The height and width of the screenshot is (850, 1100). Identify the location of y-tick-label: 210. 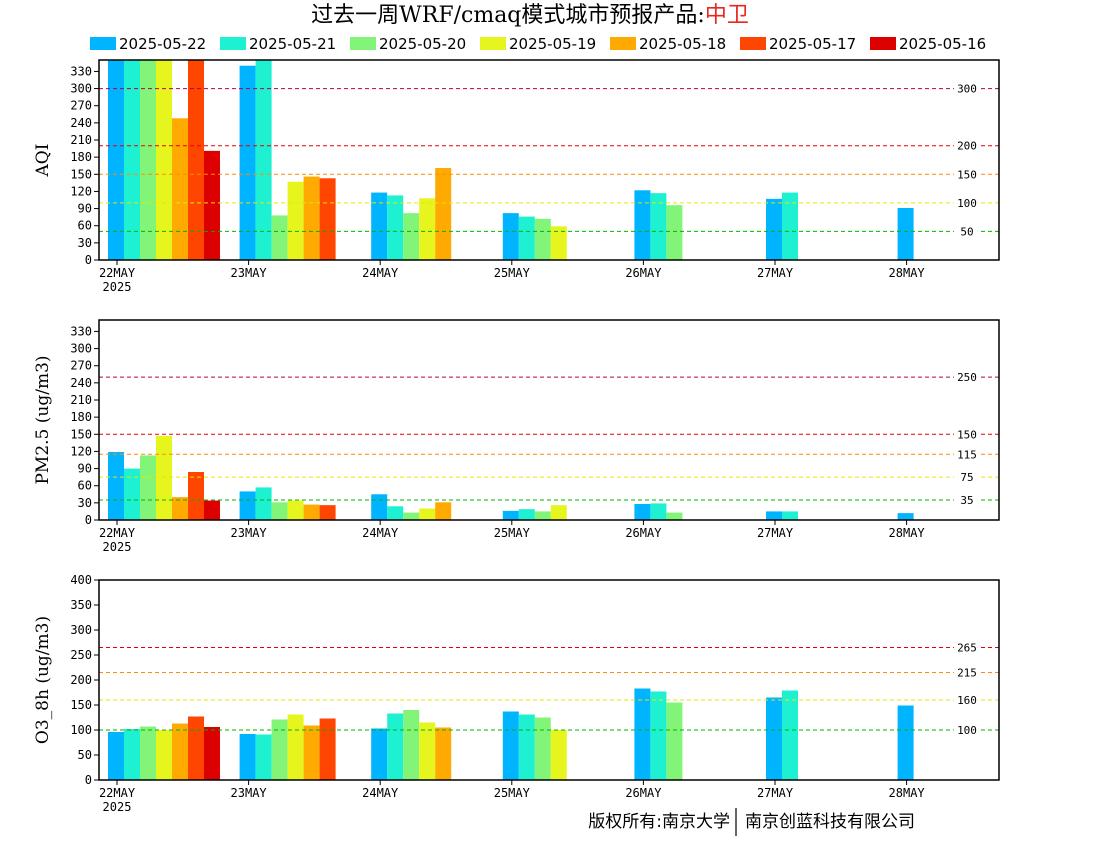
(81, 400).